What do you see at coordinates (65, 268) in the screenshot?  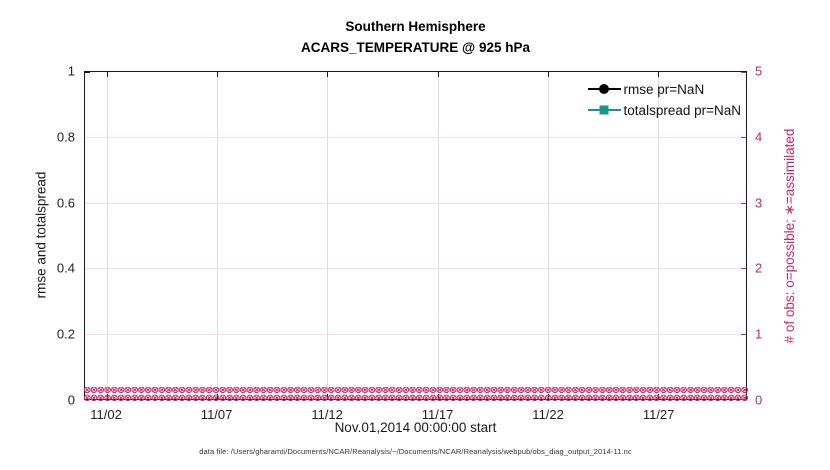 I see `y-left-tick-label: 0.4` at bounding box center [65, 268].